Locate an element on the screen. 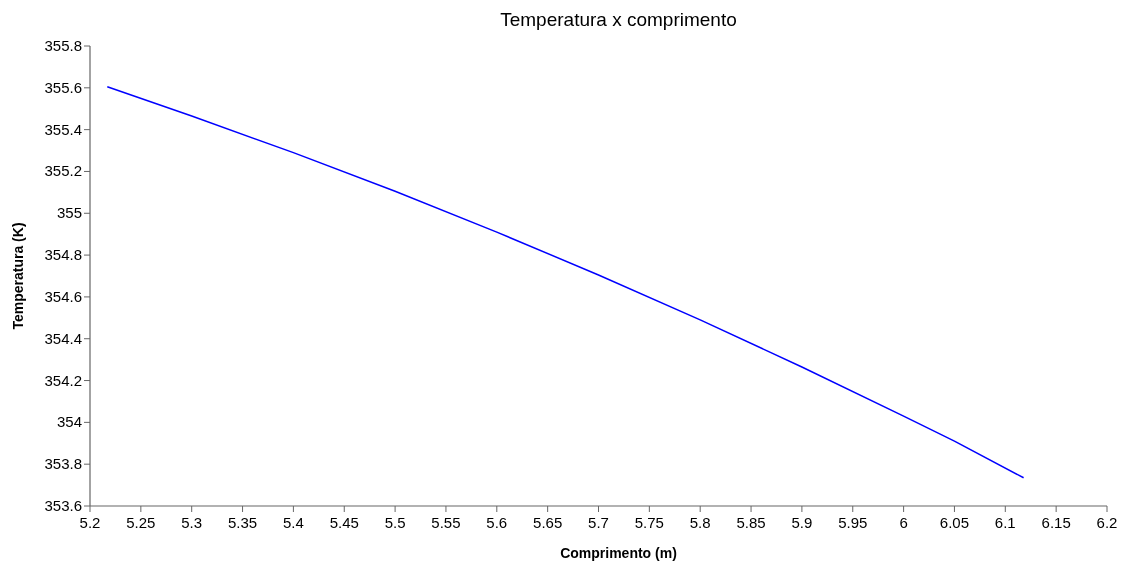  x-tick-label: 5.3 is located at coordinates (192, 522).